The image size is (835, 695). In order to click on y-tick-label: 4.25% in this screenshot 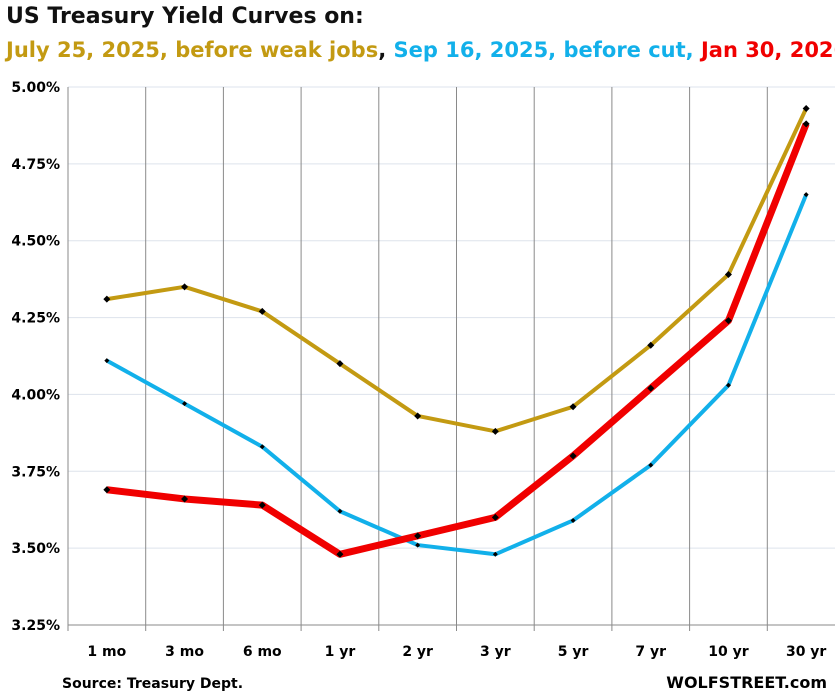, I will do `click(35, 319)`.